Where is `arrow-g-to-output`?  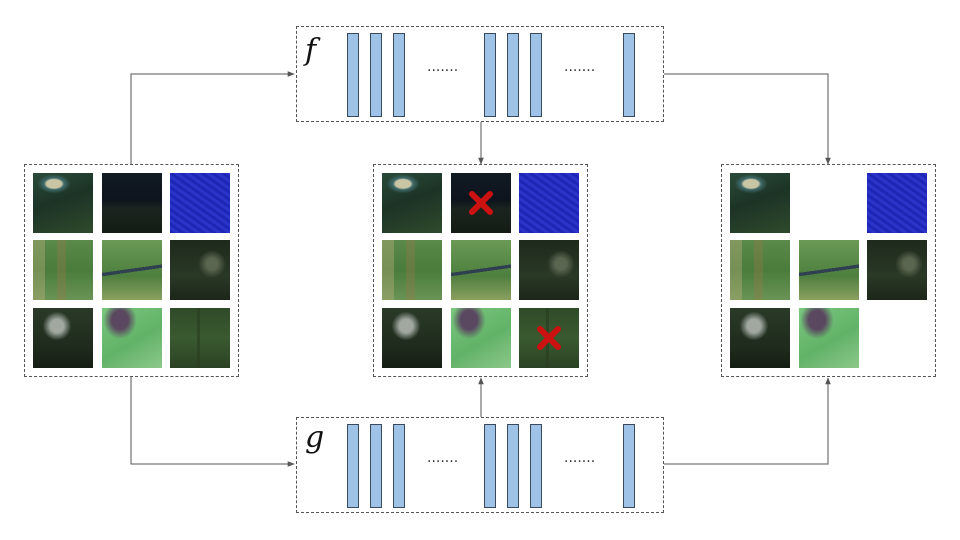 arrow-g-to-output is located at coordinates (746, 421).